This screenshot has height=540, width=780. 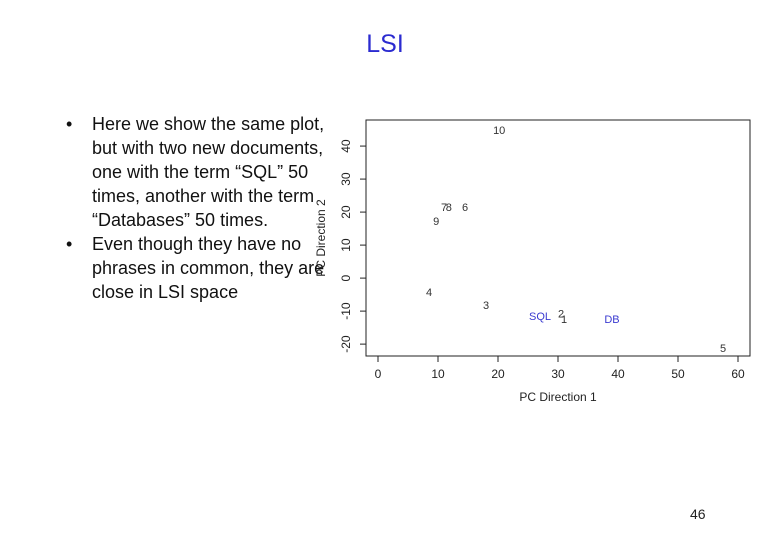 I want to click on point-label: 7, so click(x=444, y=208).